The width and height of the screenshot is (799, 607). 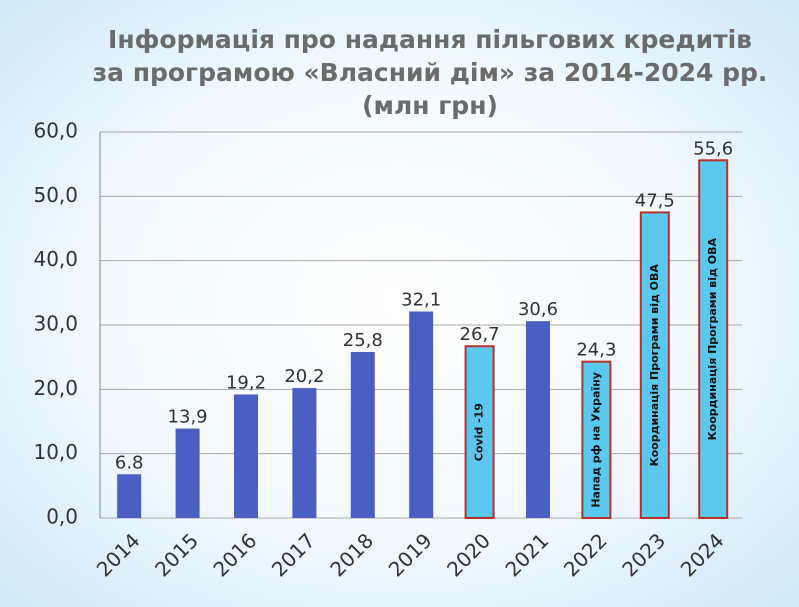 I want to click on value-label: 13,9, so click(x=188, y=417).